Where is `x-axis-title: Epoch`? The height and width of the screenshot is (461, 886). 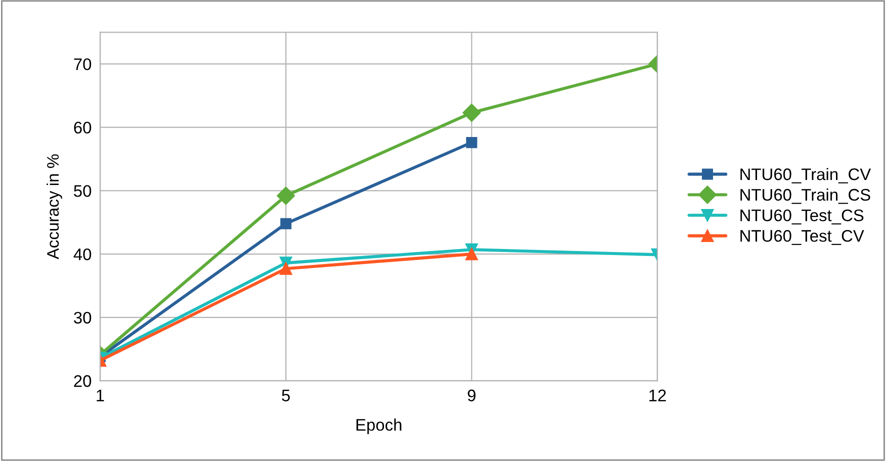
x-axis-title: Epoch is located at coordinates (379, 426).